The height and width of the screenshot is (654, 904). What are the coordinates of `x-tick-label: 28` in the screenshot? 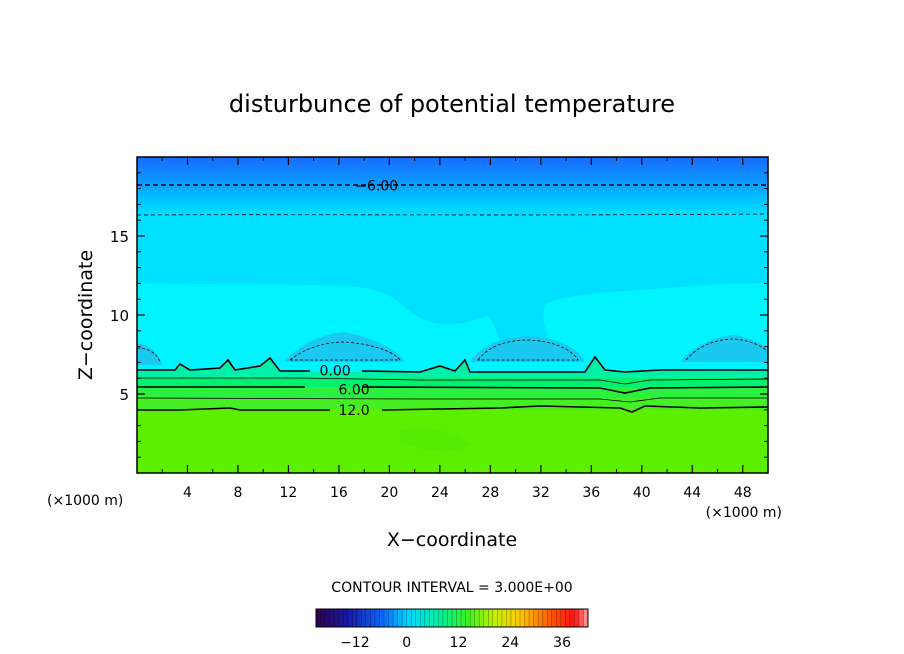 It's located at (490, 493).